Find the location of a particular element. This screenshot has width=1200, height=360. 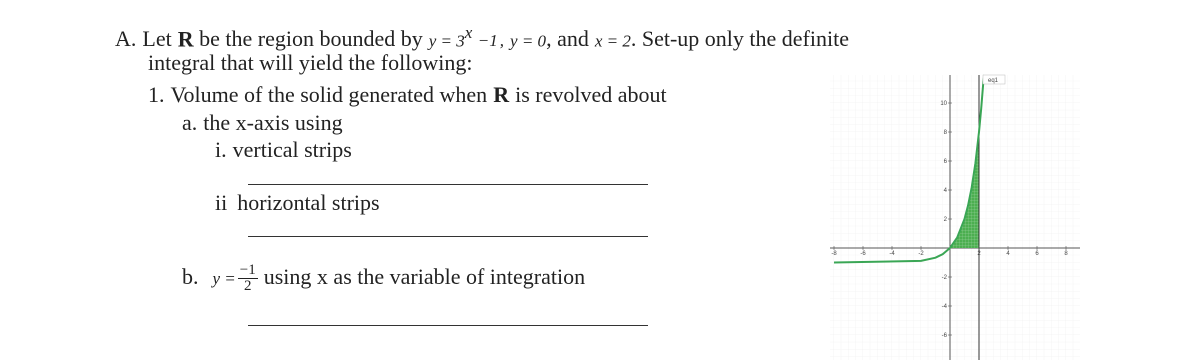

text: be the region bounded by is located at coordinates (311, 39).